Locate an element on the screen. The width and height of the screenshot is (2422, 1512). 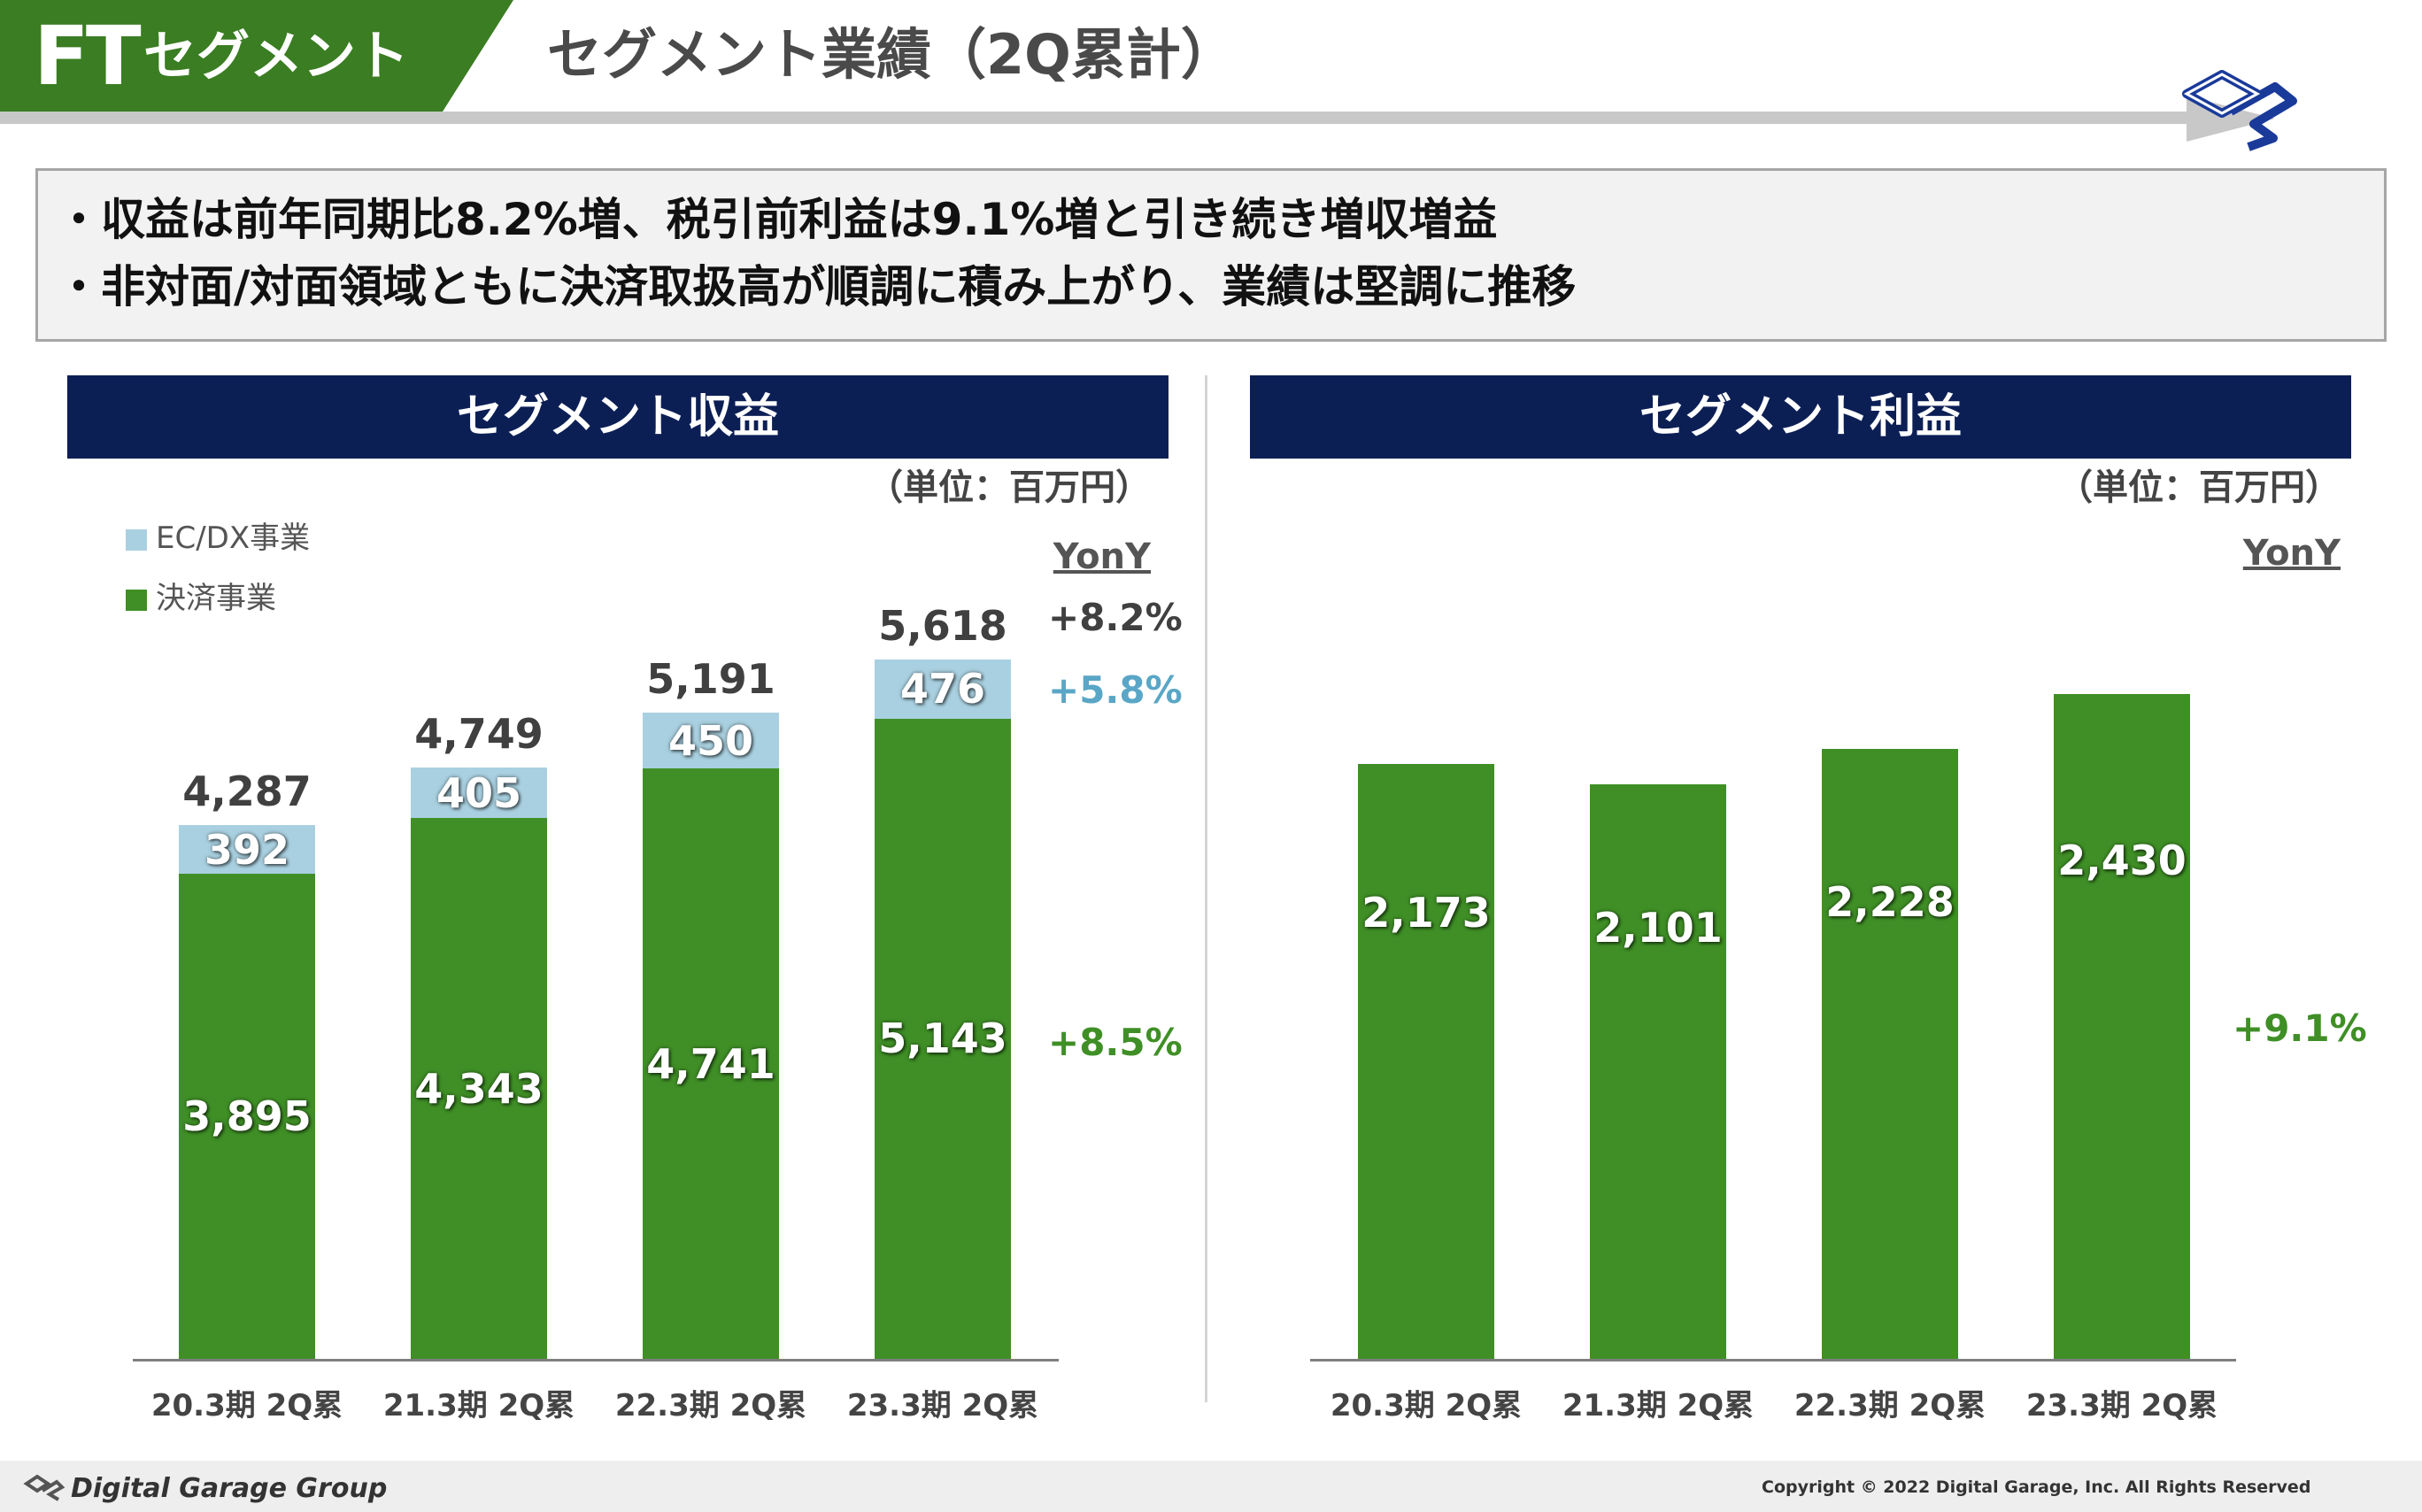
summary-bullet-2: ・非対面/対面領域ともに決済取扱高が順調に積み上がり、業績は堅調に推移 is located at coordinates (817, 286).